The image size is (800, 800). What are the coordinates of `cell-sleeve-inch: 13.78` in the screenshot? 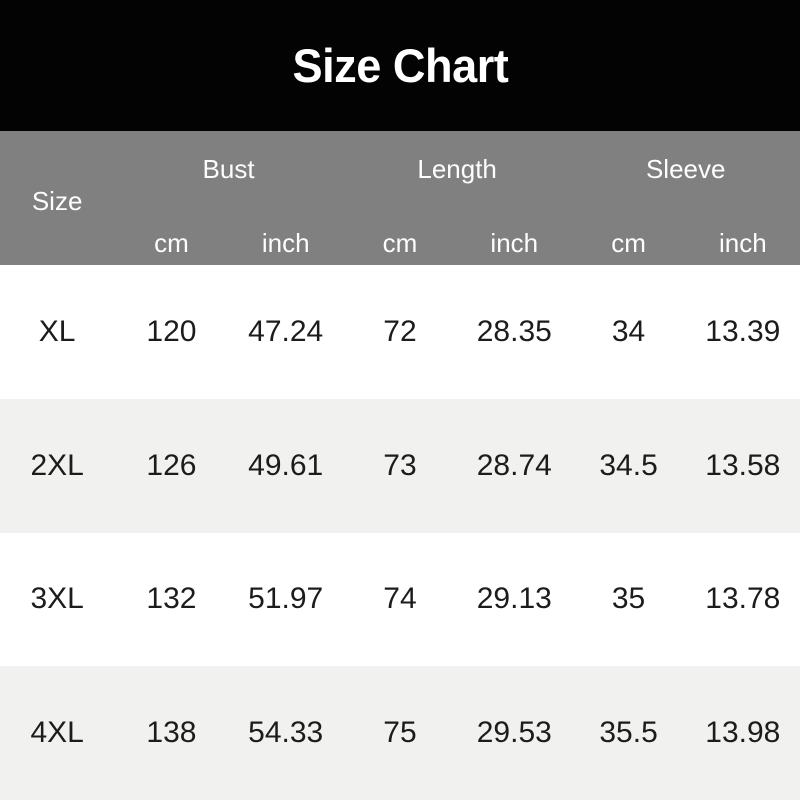 It's located at (743, 599).